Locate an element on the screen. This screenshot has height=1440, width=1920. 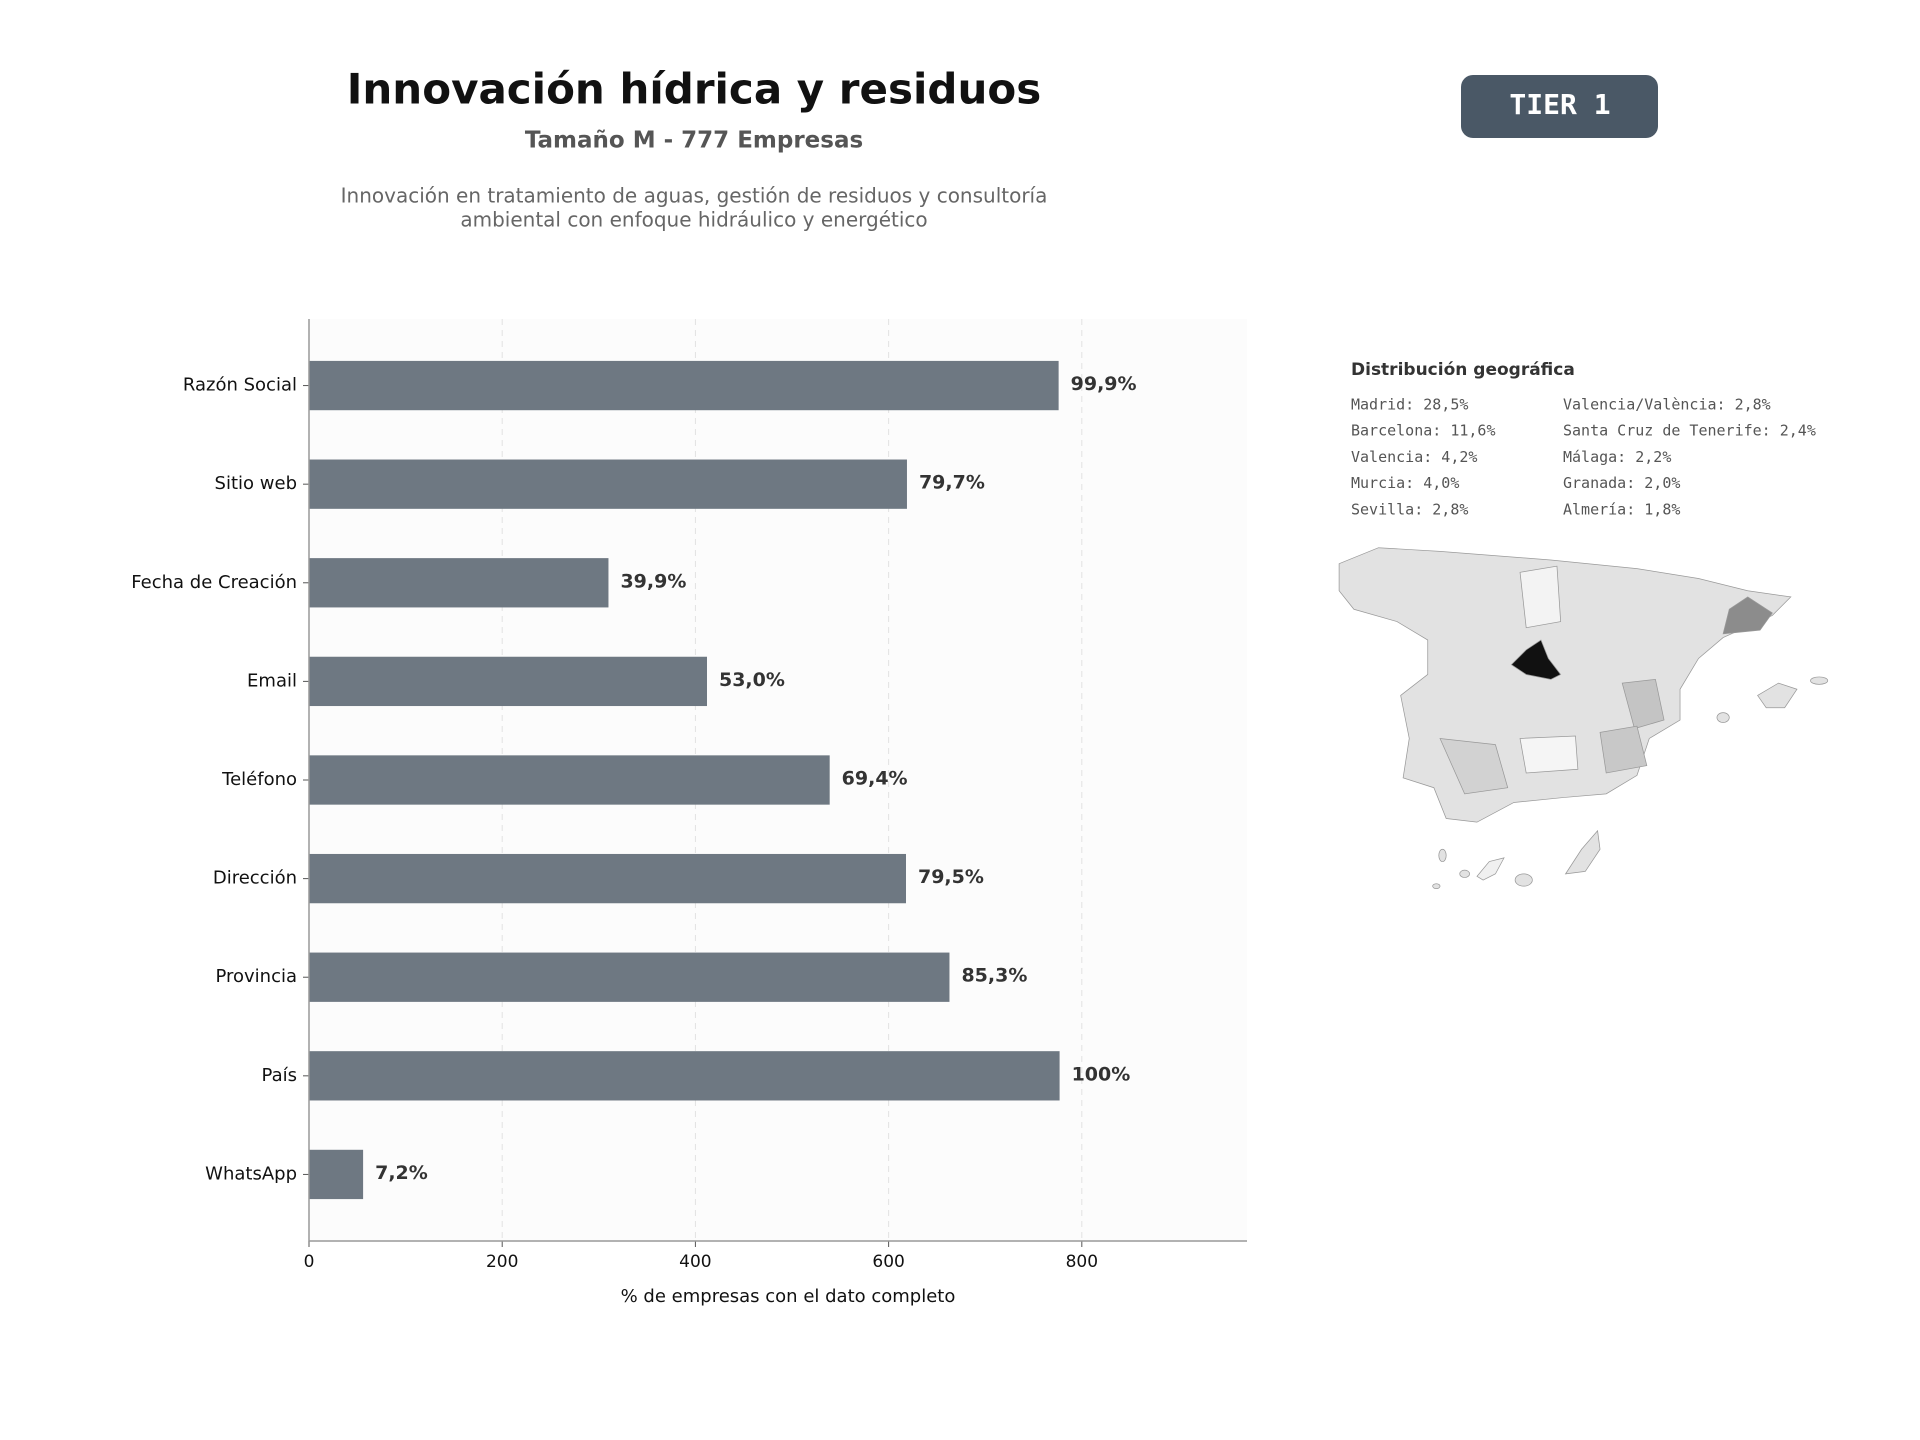
y-tick-label: Teléfono is located at coordinates (259, 779).